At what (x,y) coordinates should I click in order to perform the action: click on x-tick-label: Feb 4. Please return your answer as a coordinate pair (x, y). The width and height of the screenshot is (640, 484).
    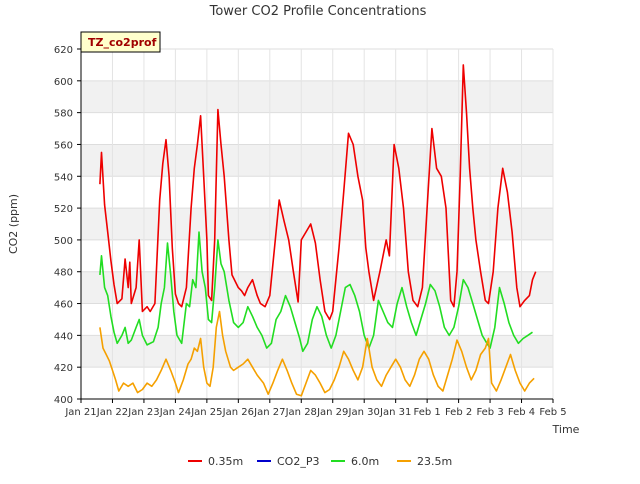
    Looking at the image, I should click on (521, 412).